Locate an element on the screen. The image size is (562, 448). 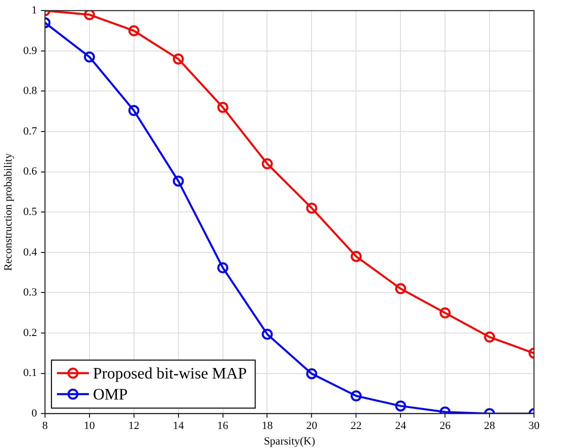
y-tick-label: 0.4 is located at coordinates (30, 252).